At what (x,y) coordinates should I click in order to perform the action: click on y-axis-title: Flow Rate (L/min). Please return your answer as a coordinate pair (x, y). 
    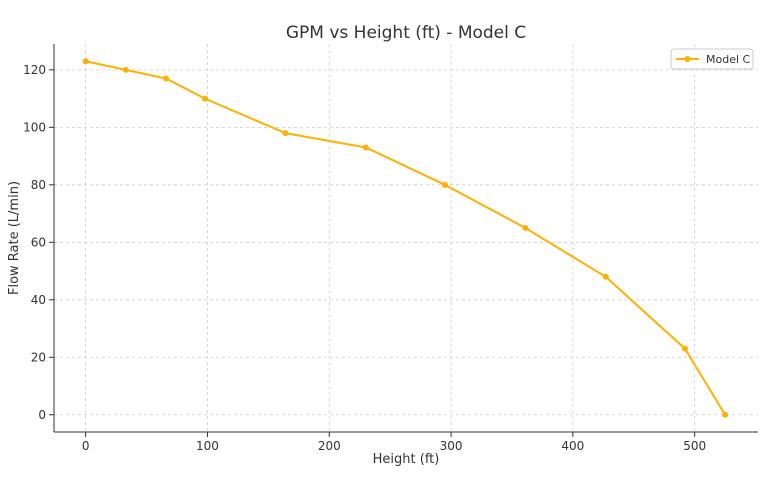
    Looking at the image, I should click on (14, 238).